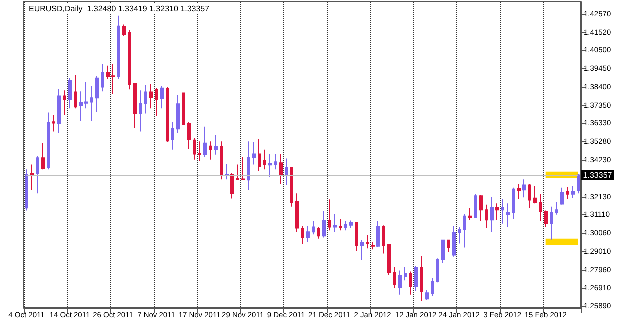 This screenshot has height=322, width=625. What do you see at coordinates (598, 175) in the screenshot?
I see `ref-line-label: 1.33357` at bounding box center [598, 175].